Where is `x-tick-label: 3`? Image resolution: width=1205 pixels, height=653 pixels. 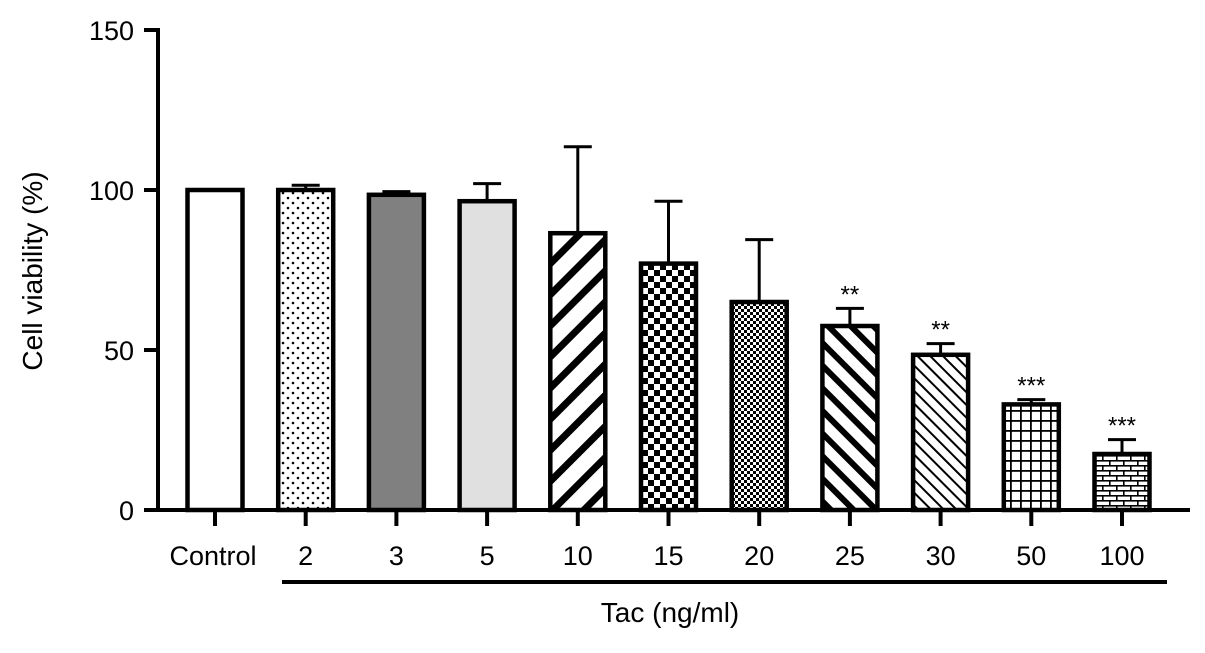
x-tick-label: 3 is located at coordinates (396, 556).